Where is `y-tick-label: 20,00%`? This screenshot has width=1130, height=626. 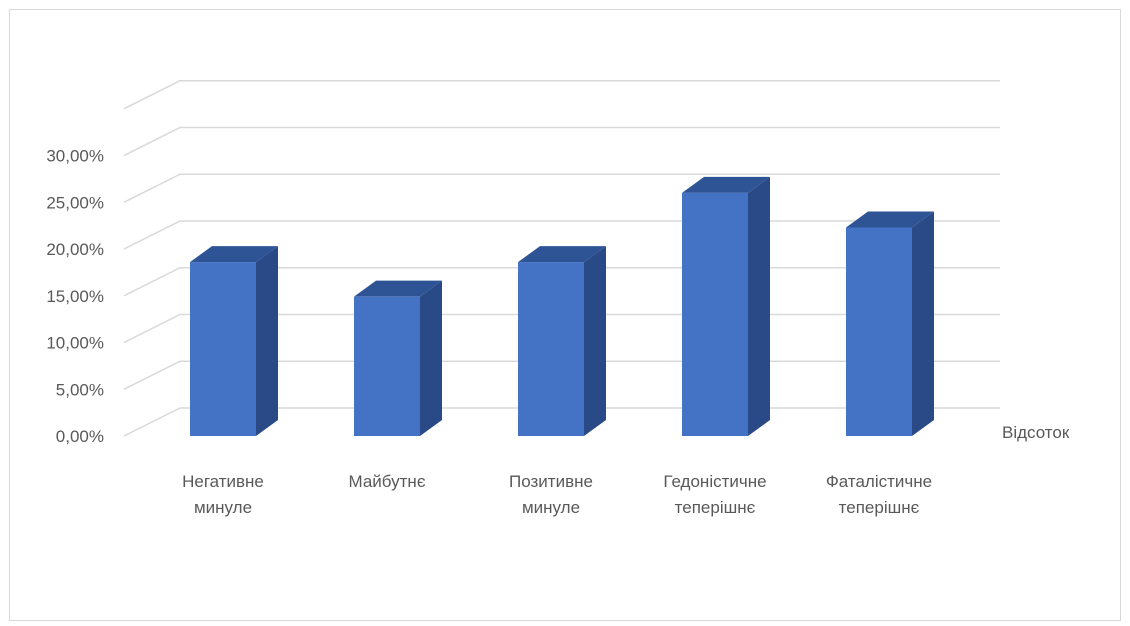
y-tick-label: 20,00% is located at coordinates (75, 249).